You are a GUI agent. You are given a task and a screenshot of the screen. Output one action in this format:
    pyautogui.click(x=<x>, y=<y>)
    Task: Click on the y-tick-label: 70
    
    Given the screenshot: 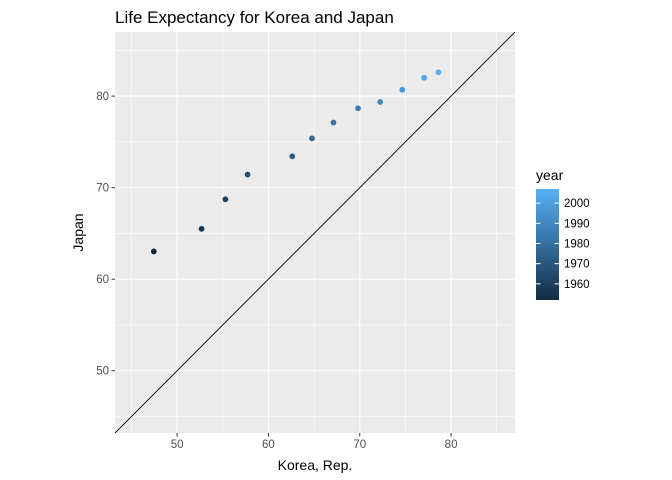 What is the action you would take?
    pyautogui.click(x=102, y=189)
    